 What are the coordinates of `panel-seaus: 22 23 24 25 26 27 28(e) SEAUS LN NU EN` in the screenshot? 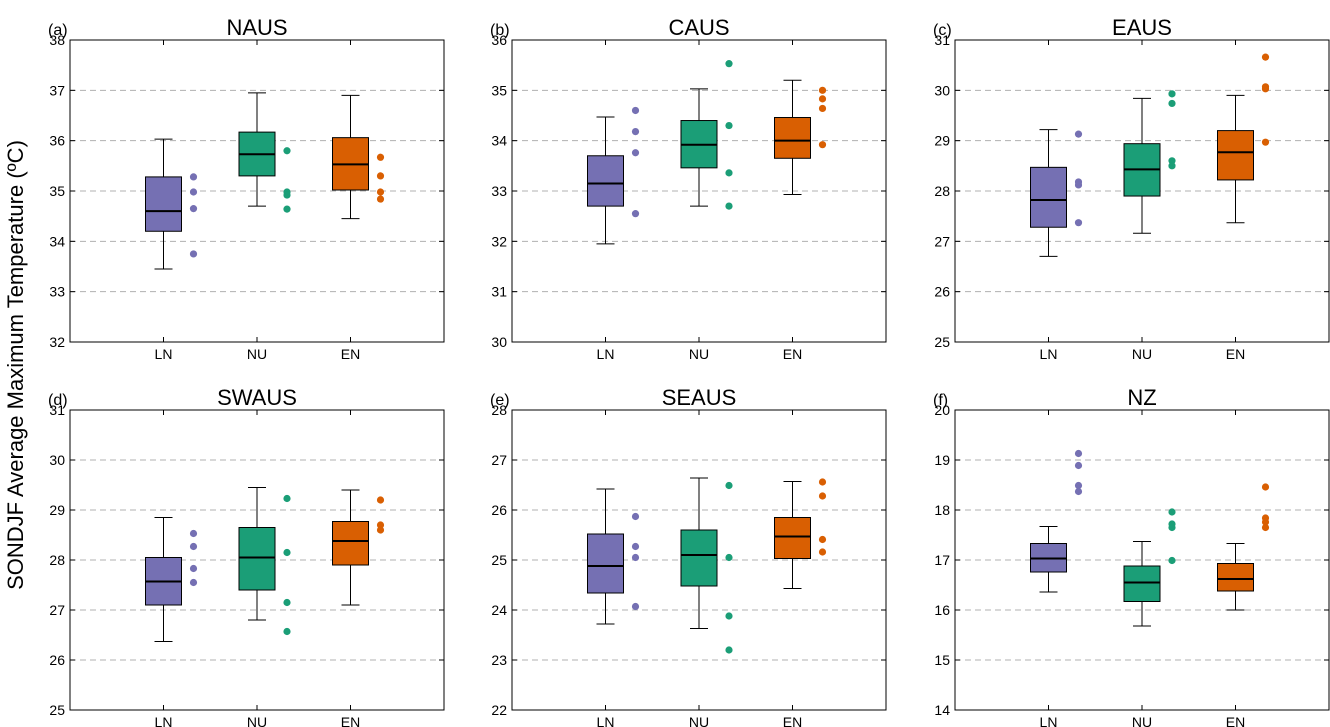 It's located at (688, 556).